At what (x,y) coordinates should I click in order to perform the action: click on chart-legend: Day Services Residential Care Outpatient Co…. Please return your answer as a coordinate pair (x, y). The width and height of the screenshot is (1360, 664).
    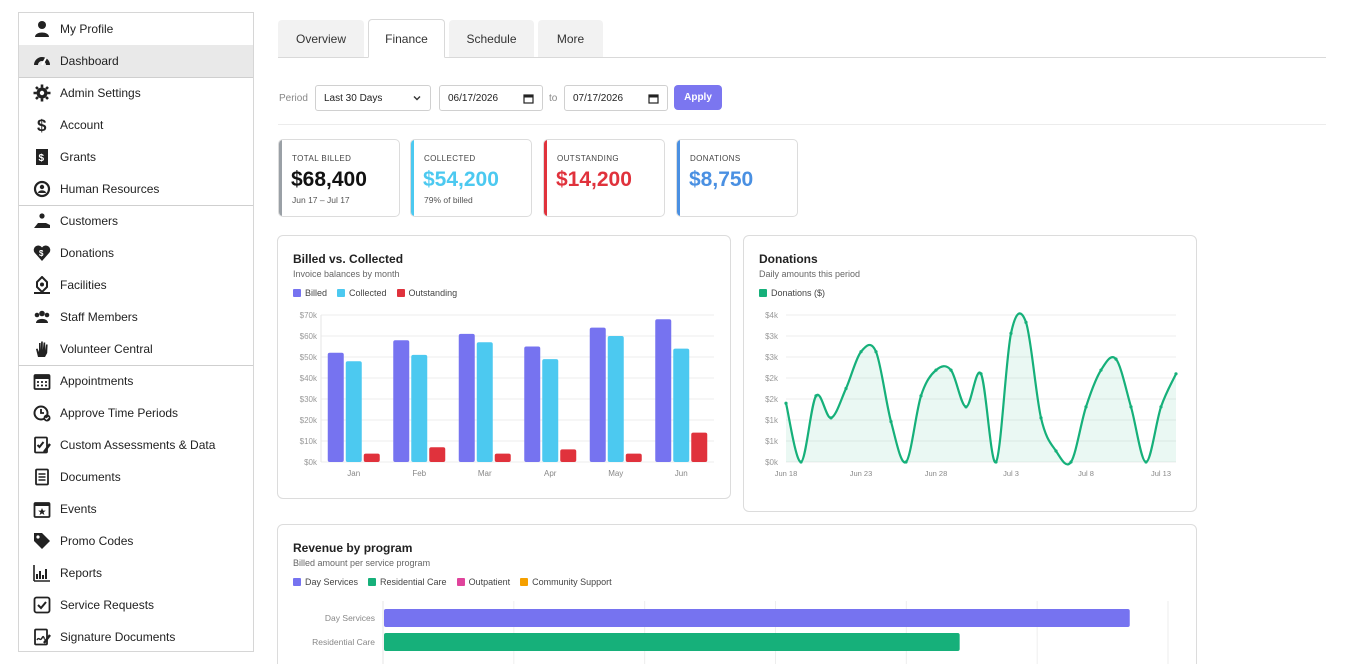
    Looking at the image, I should click on (452, 582).